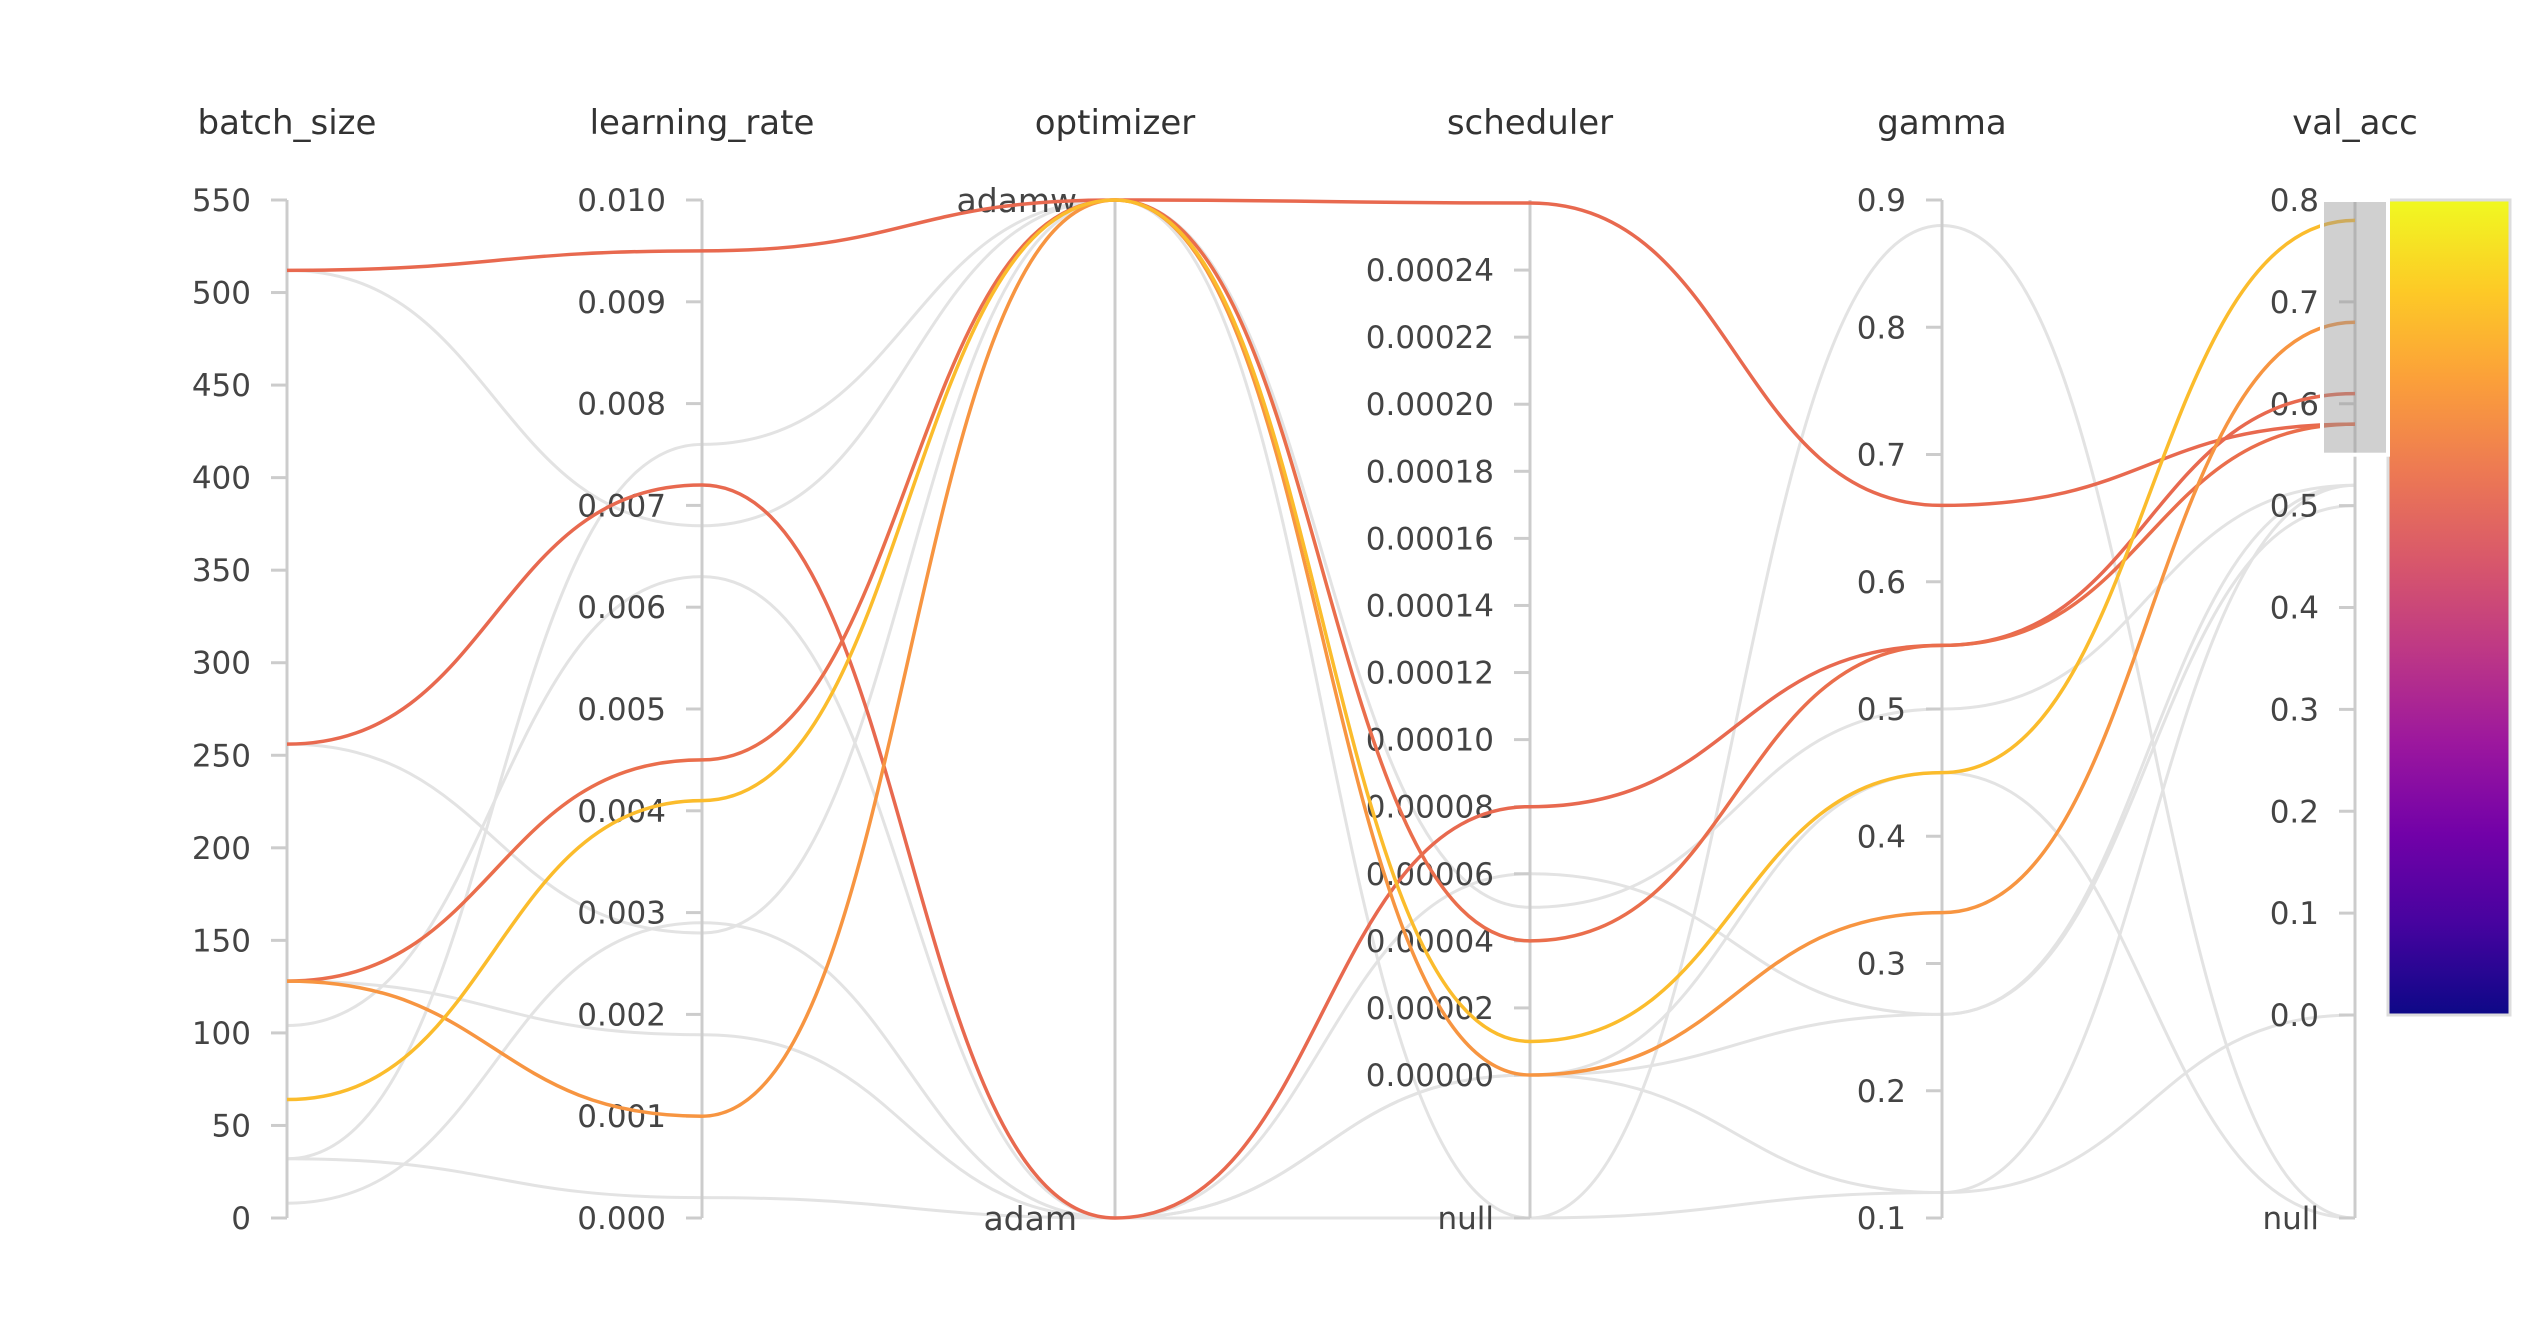  What do you see at coordinates (621, 608) in the screenshot?
I see `tick-label-learning-rate-0-006: 0.006` at bounding box center [621, 608].